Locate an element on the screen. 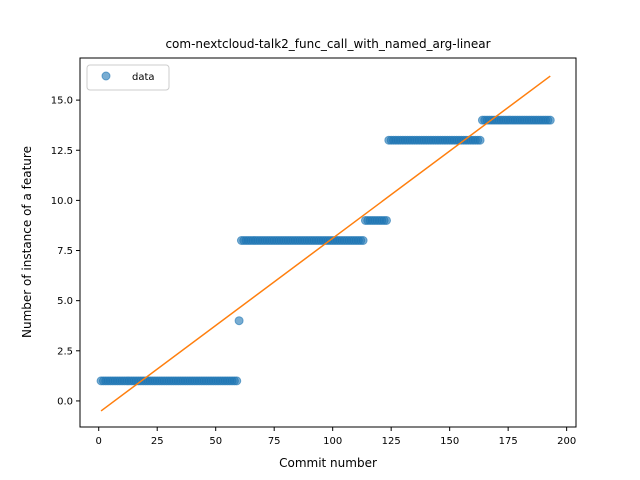 This screenshot has width=640, height=480. y-tick-label: 15.0 is located at coordinates (62, 101).